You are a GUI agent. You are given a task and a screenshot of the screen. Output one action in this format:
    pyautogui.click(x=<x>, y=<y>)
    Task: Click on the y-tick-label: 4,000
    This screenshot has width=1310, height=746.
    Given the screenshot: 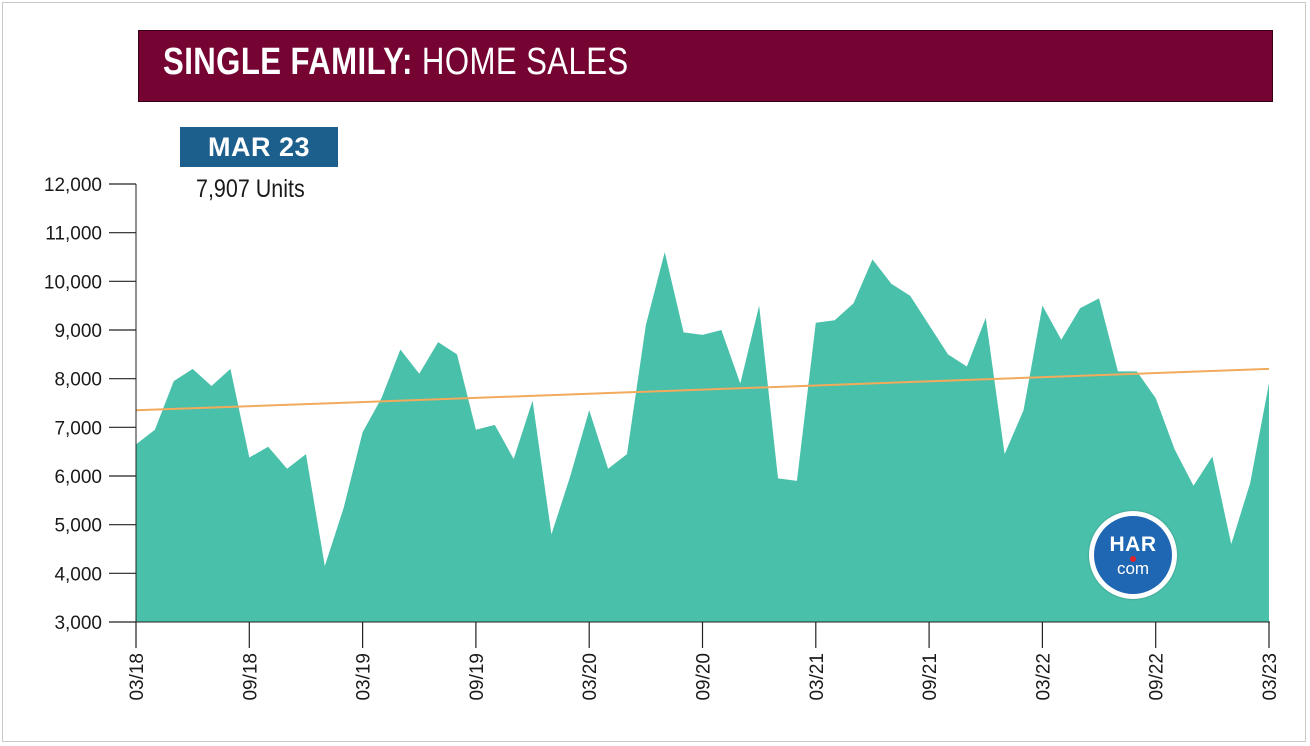 What is the action you would take?
    pyautogui.click(x=78, y=574)
    